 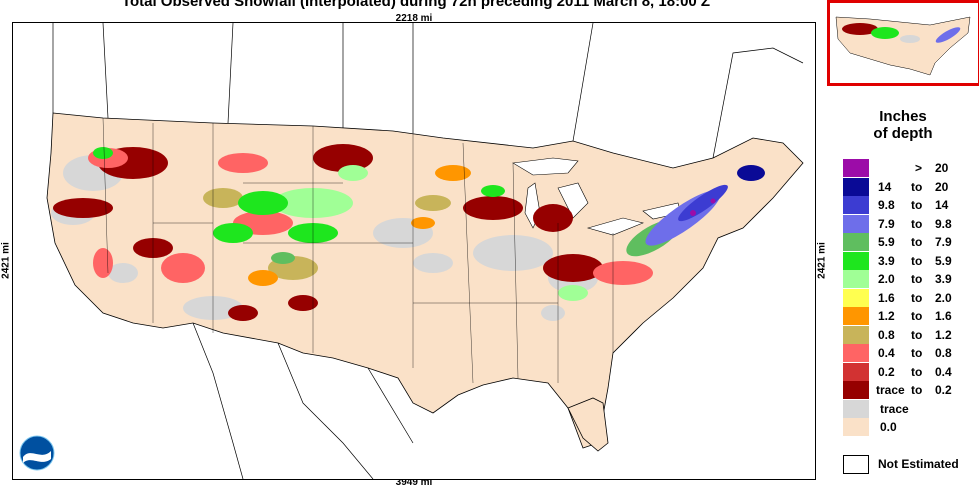 I want to click on legend-hi: 3.9, so click(x=943, y=279).